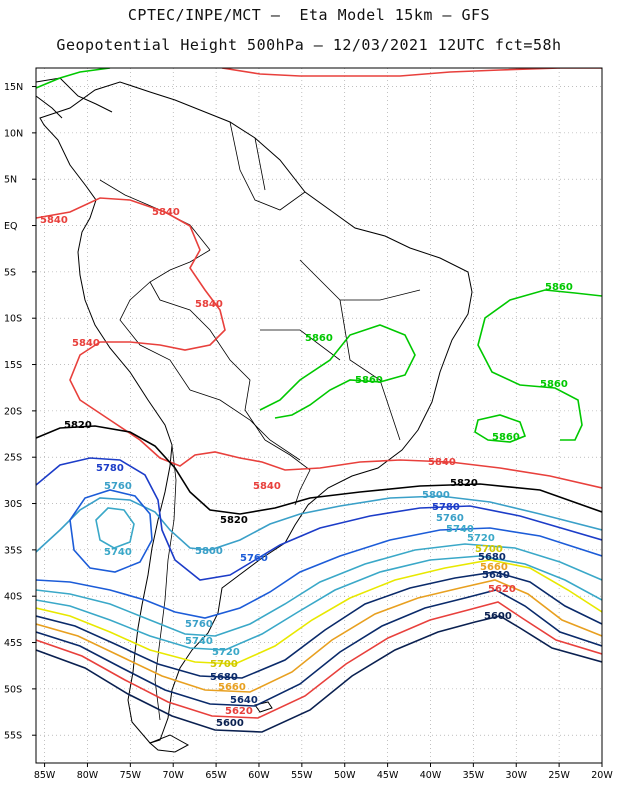 The image size is (618, 800). I want to click on latitude-tick-label: 10N, so click(13, 133).